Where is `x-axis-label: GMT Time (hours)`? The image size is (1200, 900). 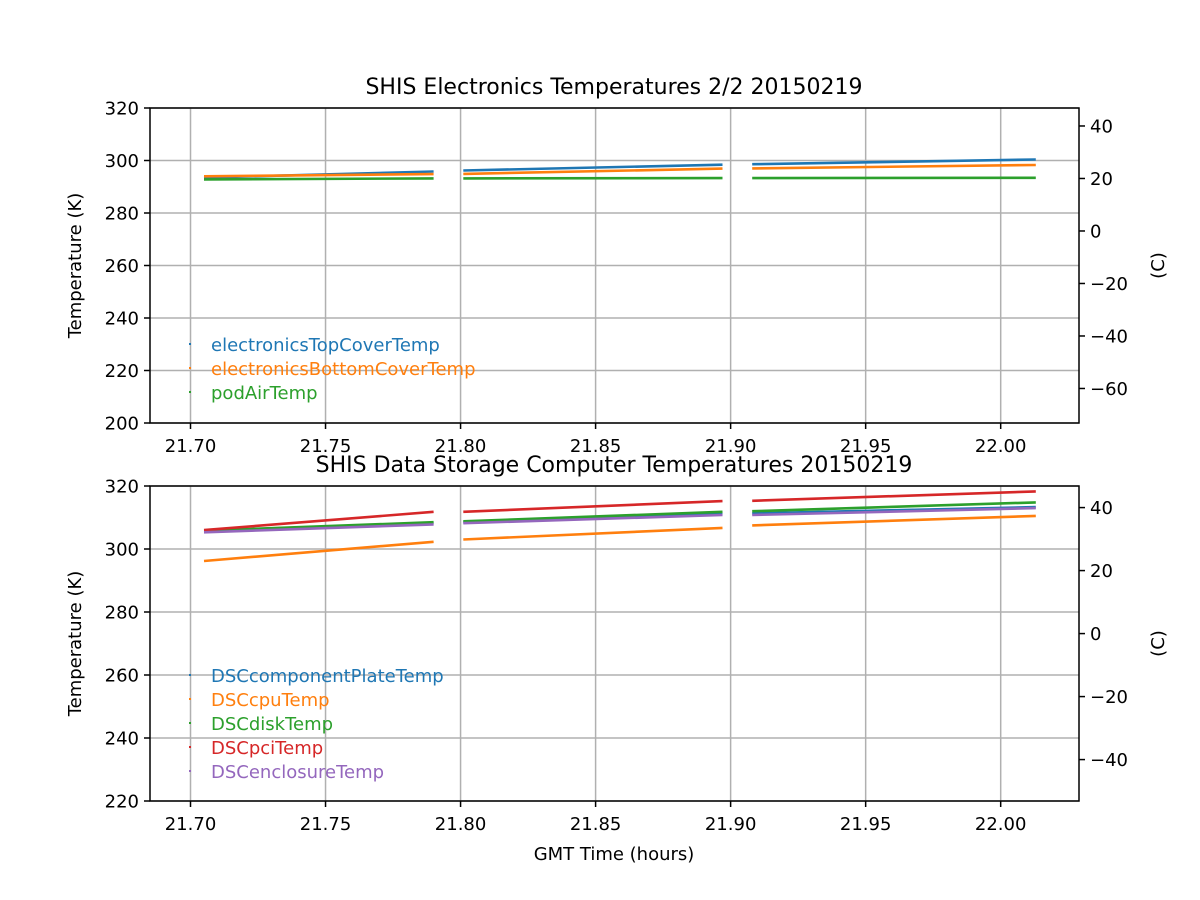
x-axis-label: GMT Time (hours) is located at coordinates (614, 854).